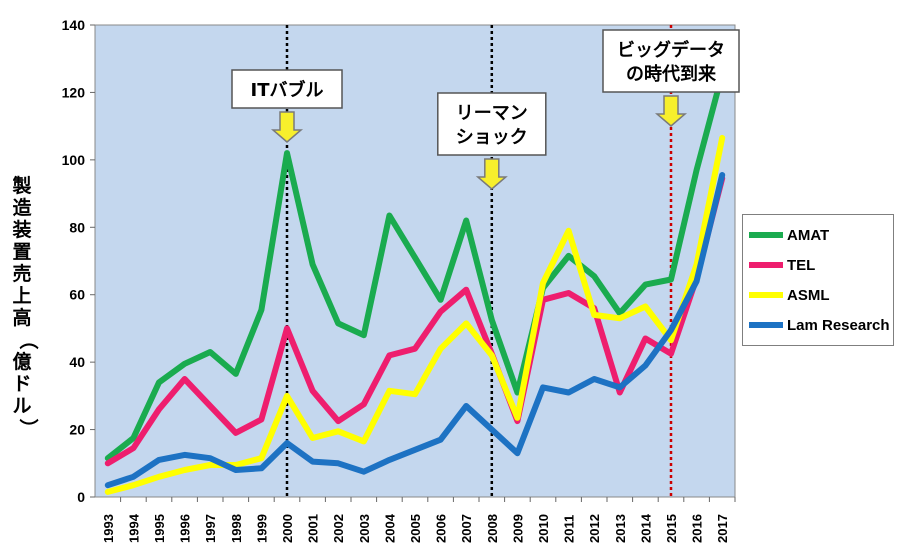  I want to click on x-tick-label: 1996, so click(185, 528).